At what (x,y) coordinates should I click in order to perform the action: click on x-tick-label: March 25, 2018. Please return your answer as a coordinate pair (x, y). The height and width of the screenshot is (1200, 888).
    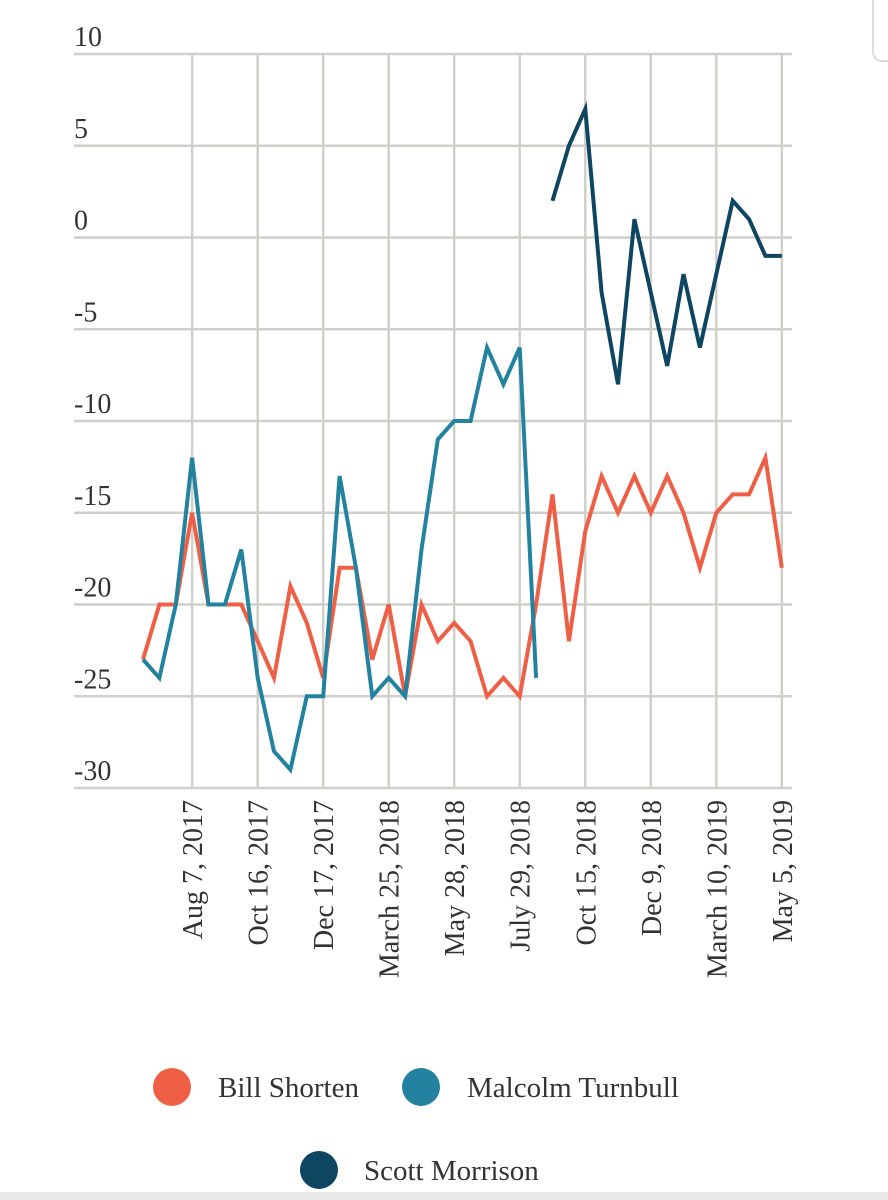
    Looking at the image, I should click on (390, 889).